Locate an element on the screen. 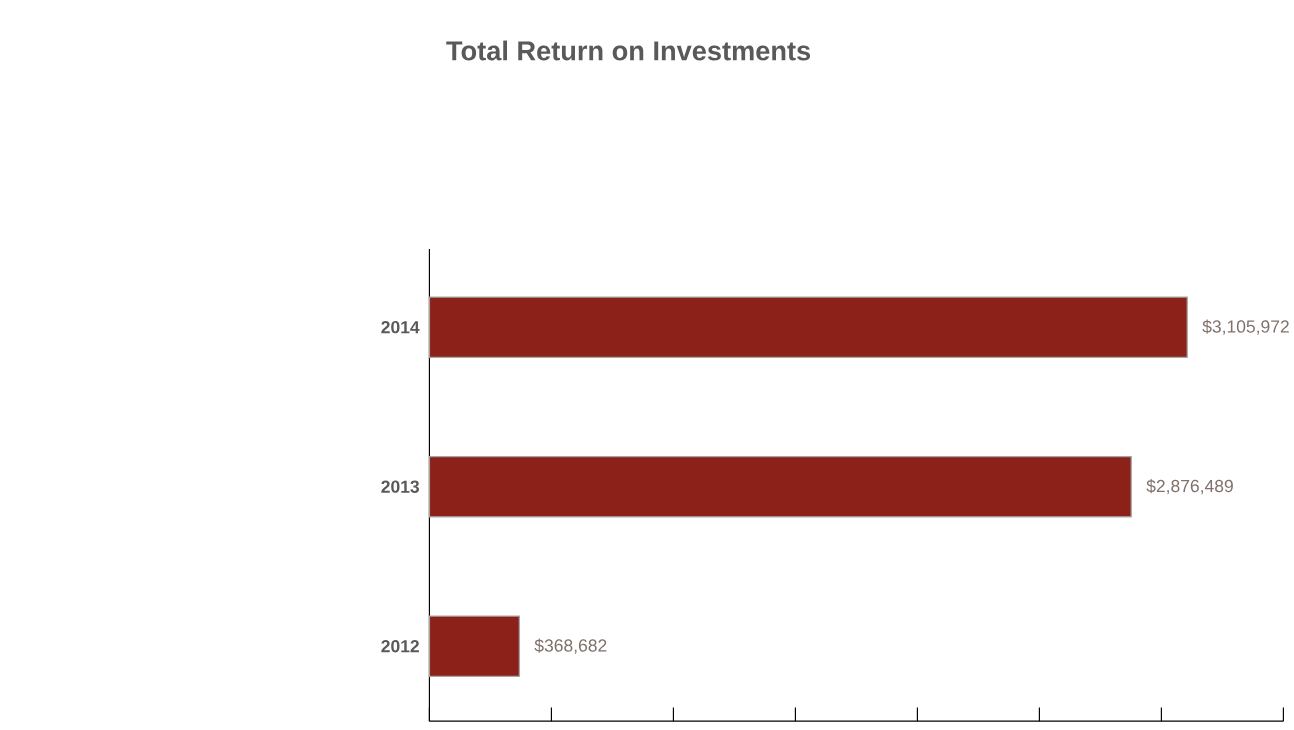  chart-title: Total Return on Investments is located at coordinates (628, 50).